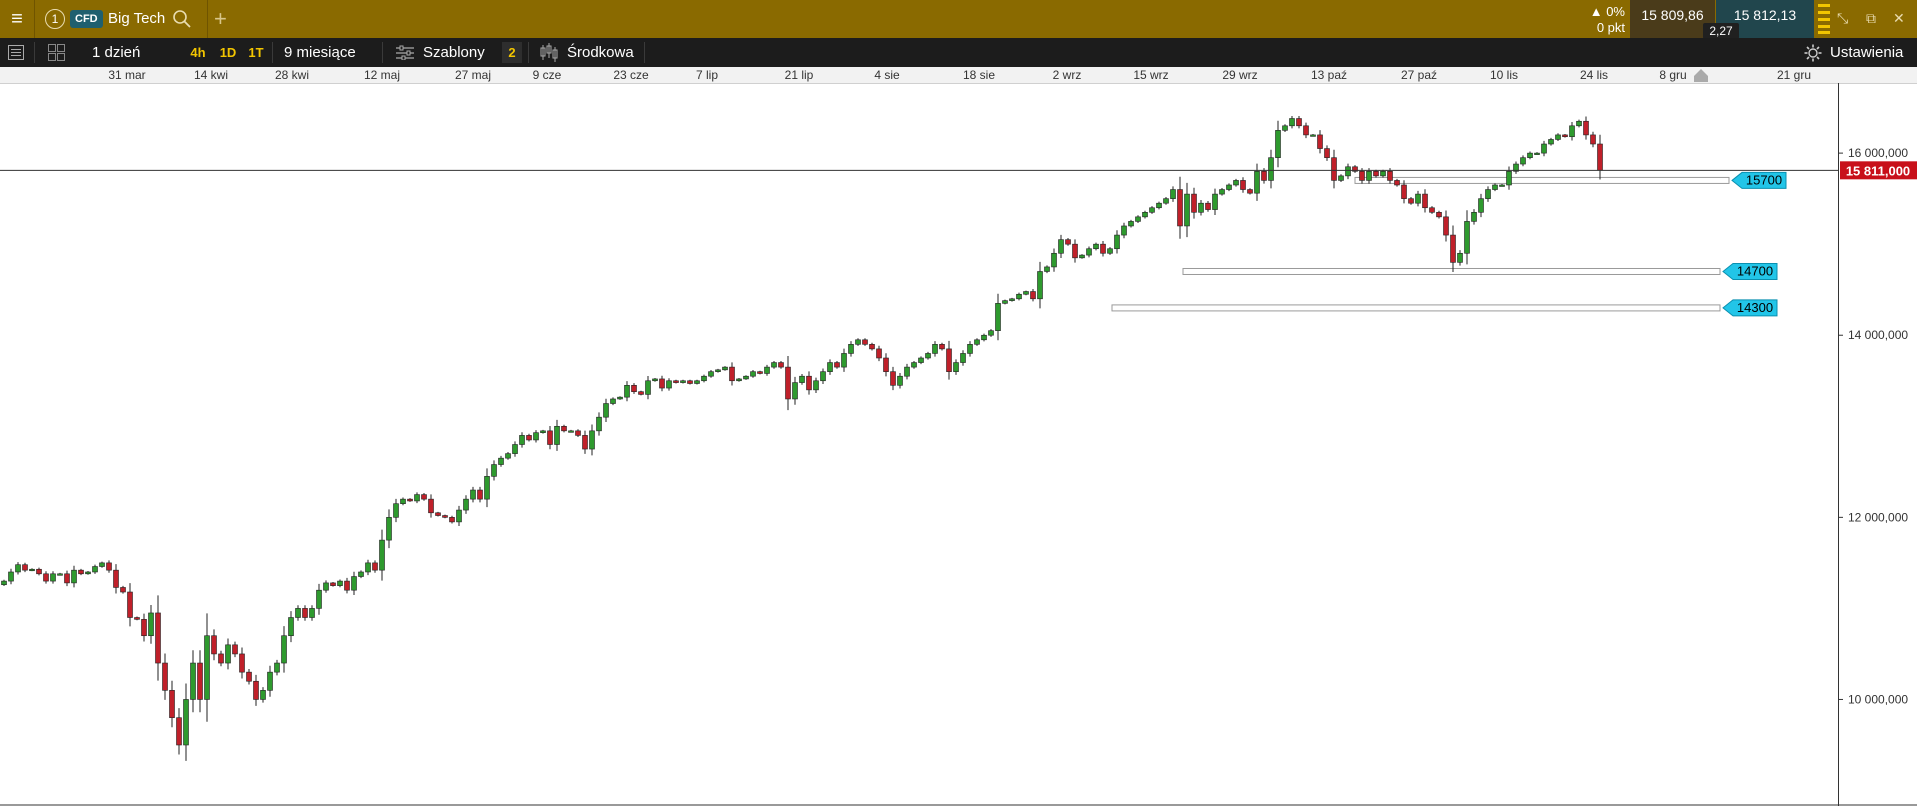  What do you see at coordinates (1672, 19) in the screenshot?
I see `sell-price-button: 15 809,86` at bounding box center [1672, 19].